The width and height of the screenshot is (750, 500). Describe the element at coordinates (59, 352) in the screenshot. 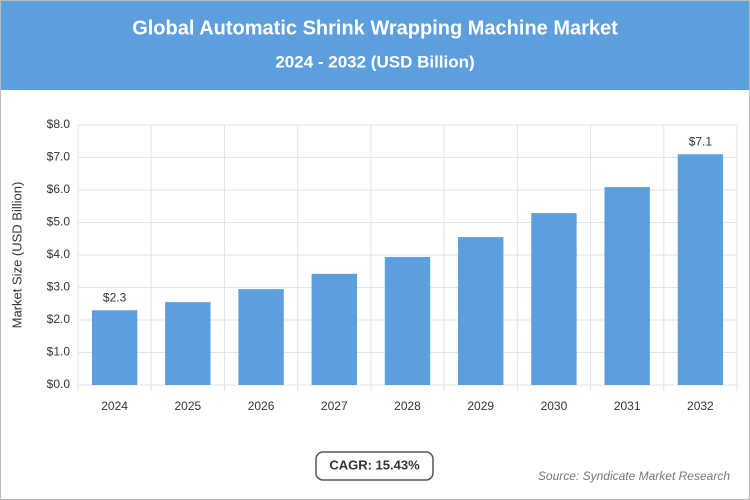

I see `y-tick-label: $1.0` at that location.